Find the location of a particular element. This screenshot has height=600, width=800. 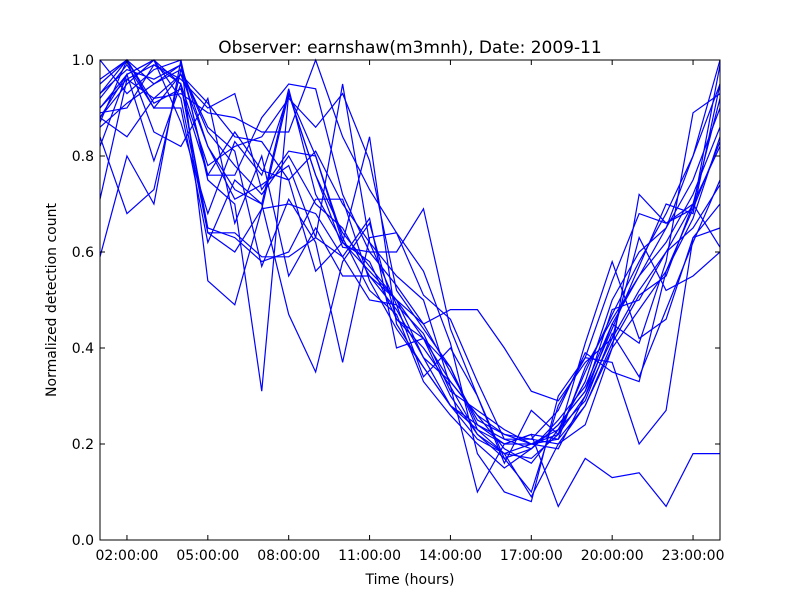

x-tick-label: 20:00:00 is located at coordinates (612, 556).